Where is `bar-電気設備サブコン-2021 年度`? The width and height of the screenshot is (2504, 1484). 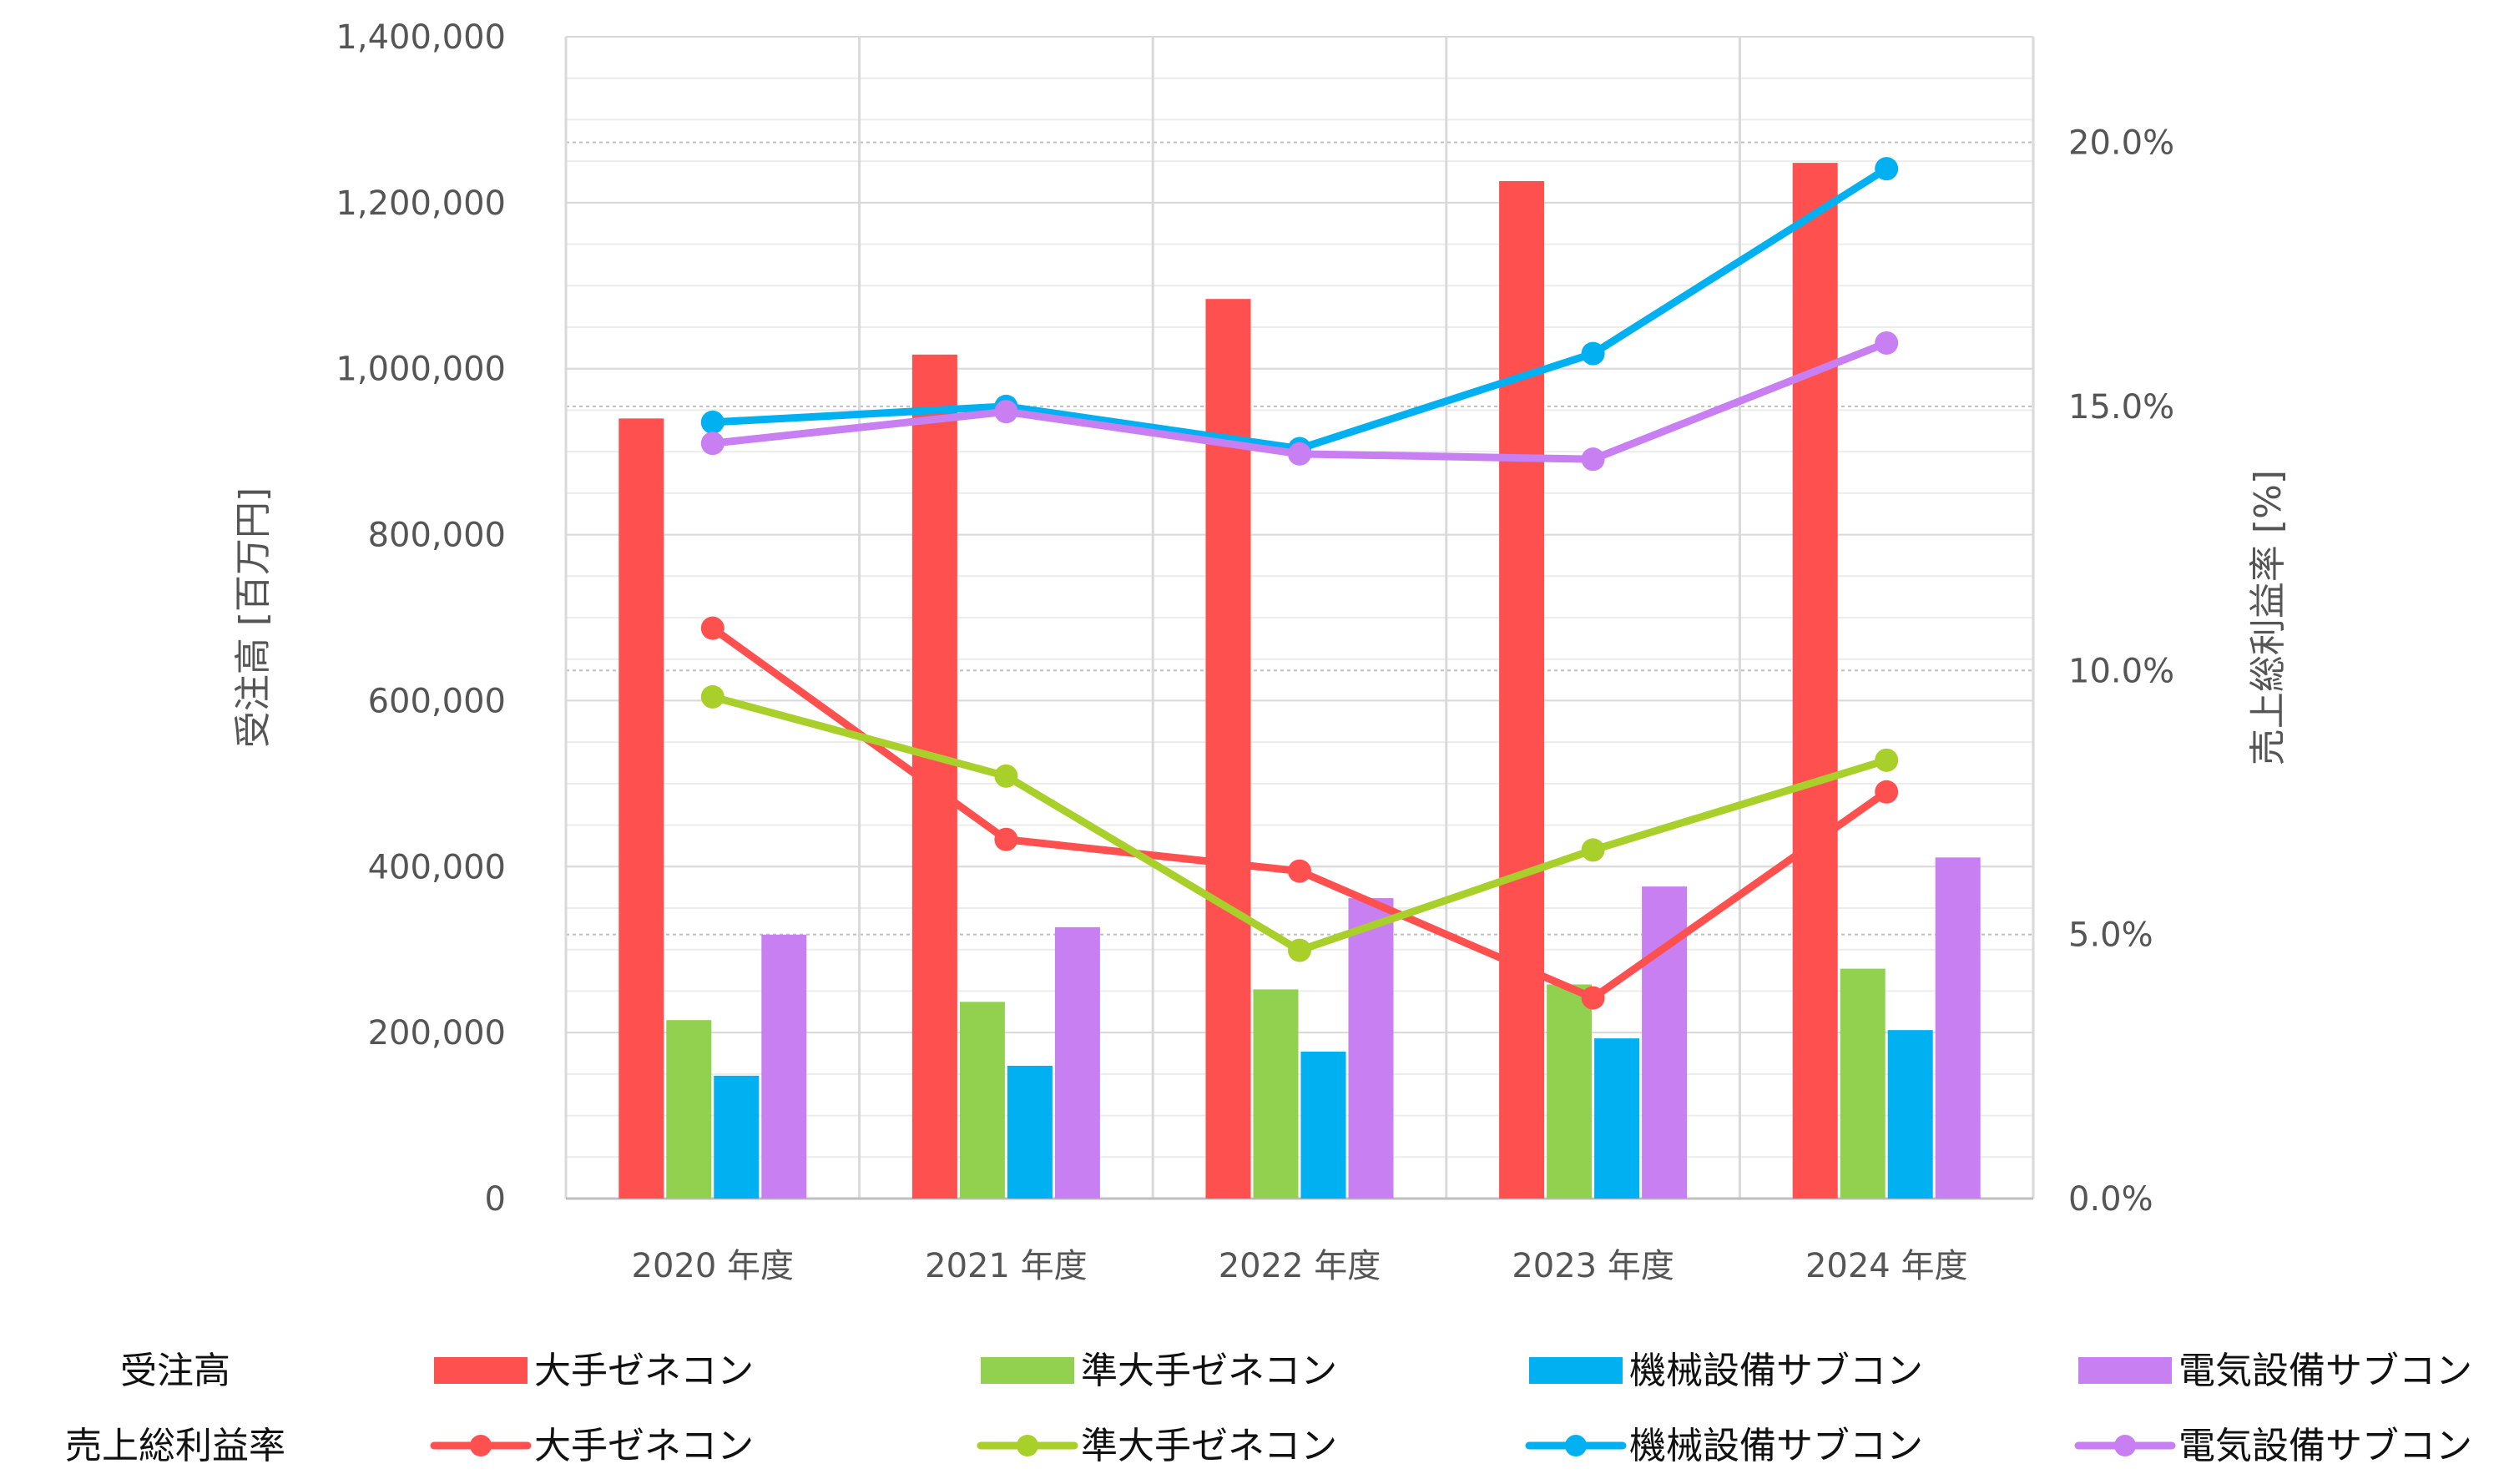 bar-電気設備サブコン-2021 年度 is located at coordinates (1077, 1062).